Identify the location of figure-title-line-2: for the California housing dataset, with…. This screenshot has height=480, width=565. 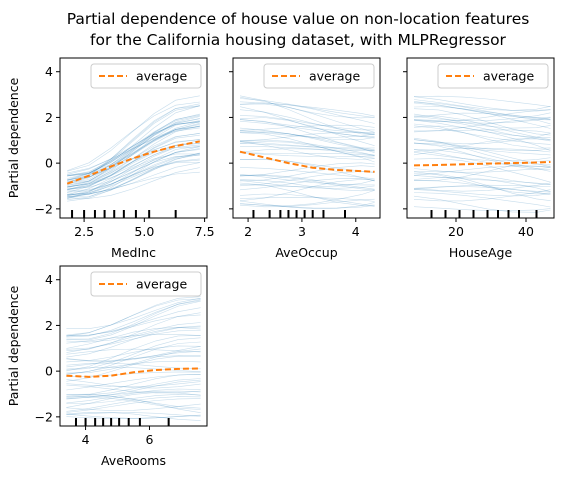
(298, 40).